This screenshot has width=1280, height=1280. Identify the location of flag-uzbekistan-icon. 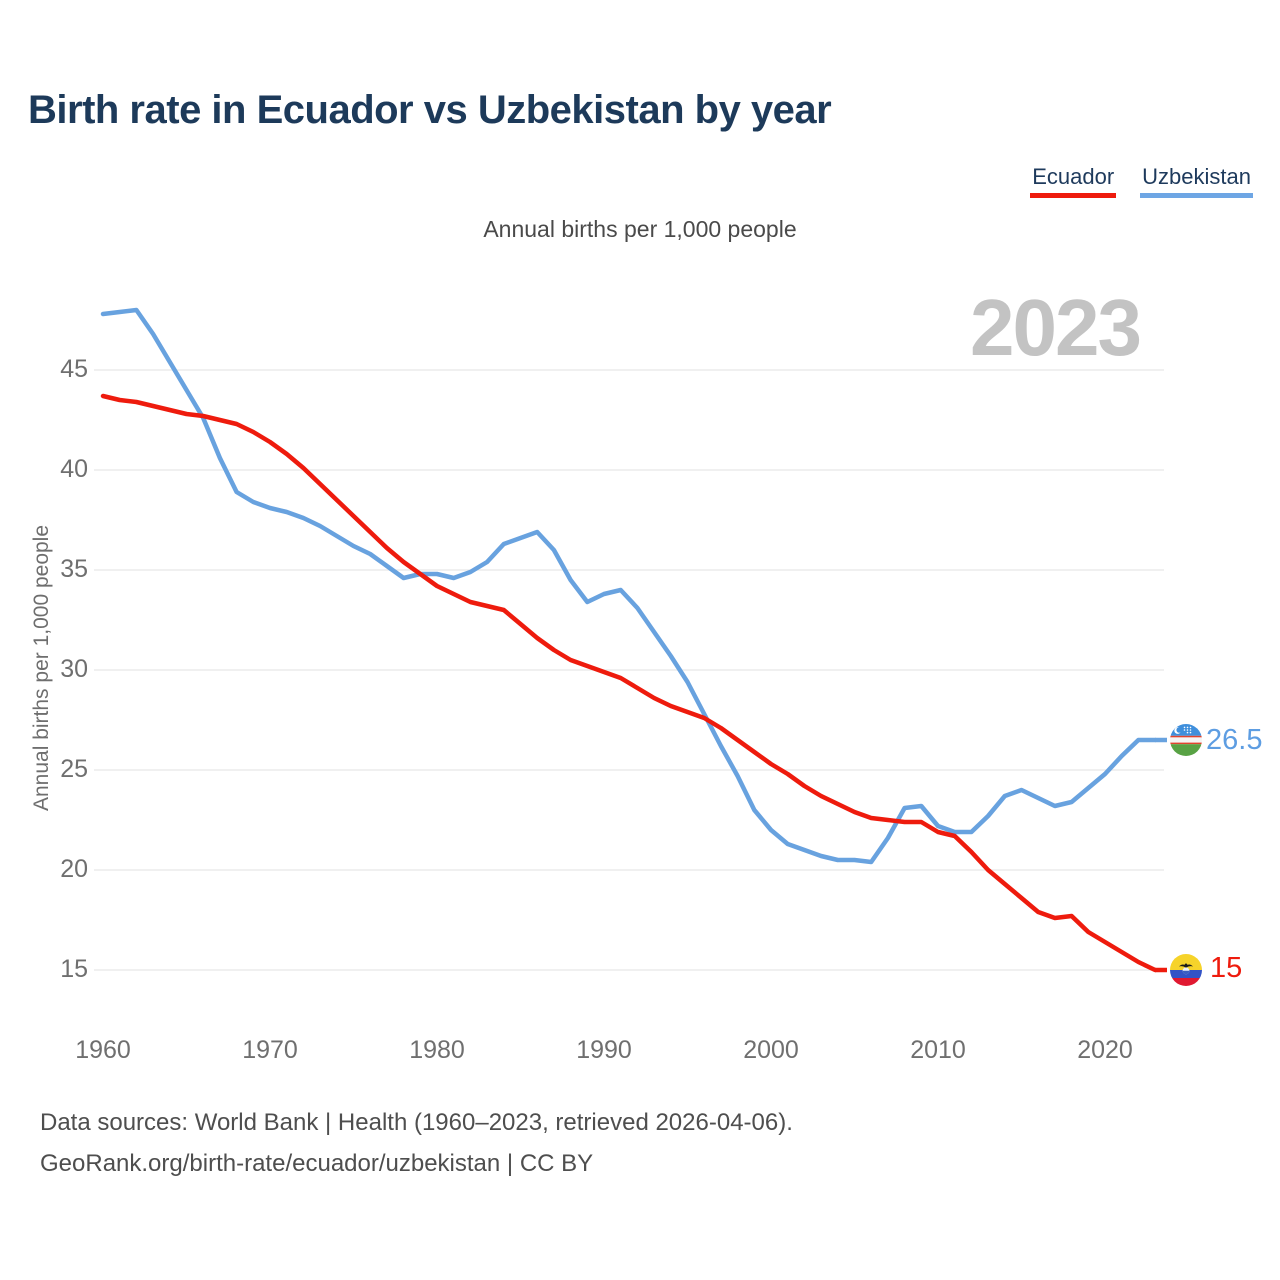
(1186, 740).